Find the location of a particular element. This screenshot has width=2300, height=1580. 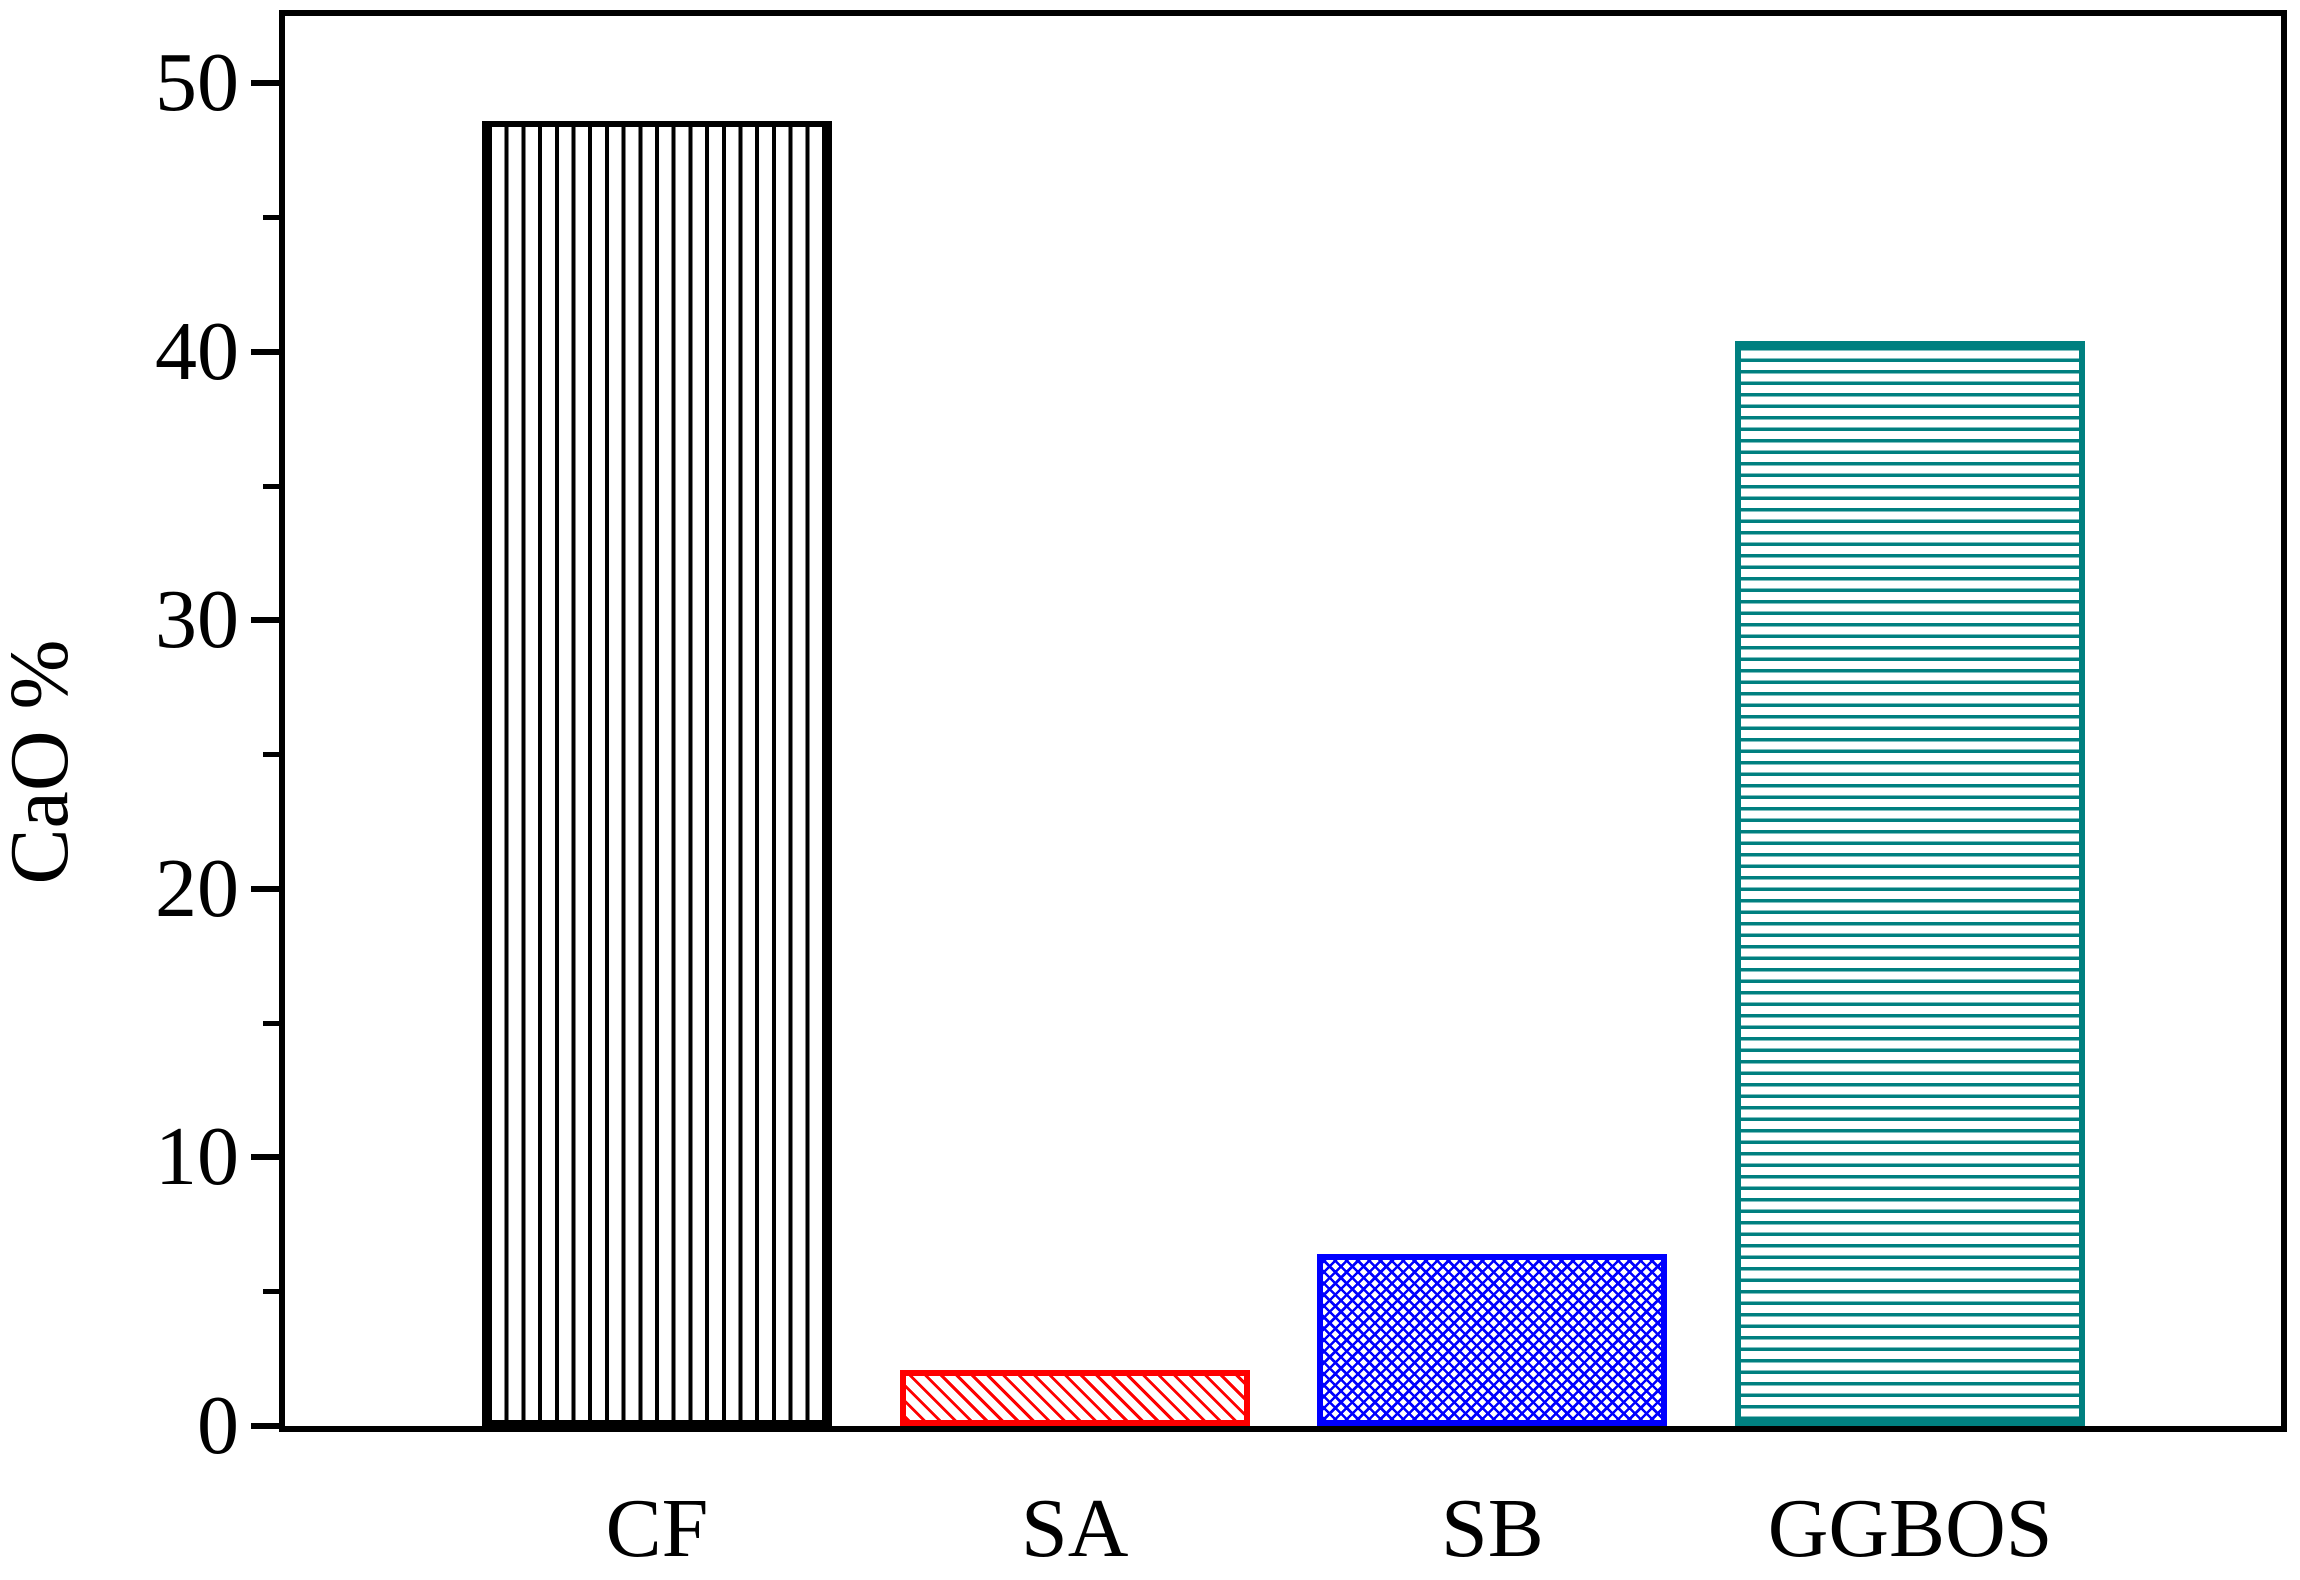

bar-SA is located at coordinates (1074, 1397).